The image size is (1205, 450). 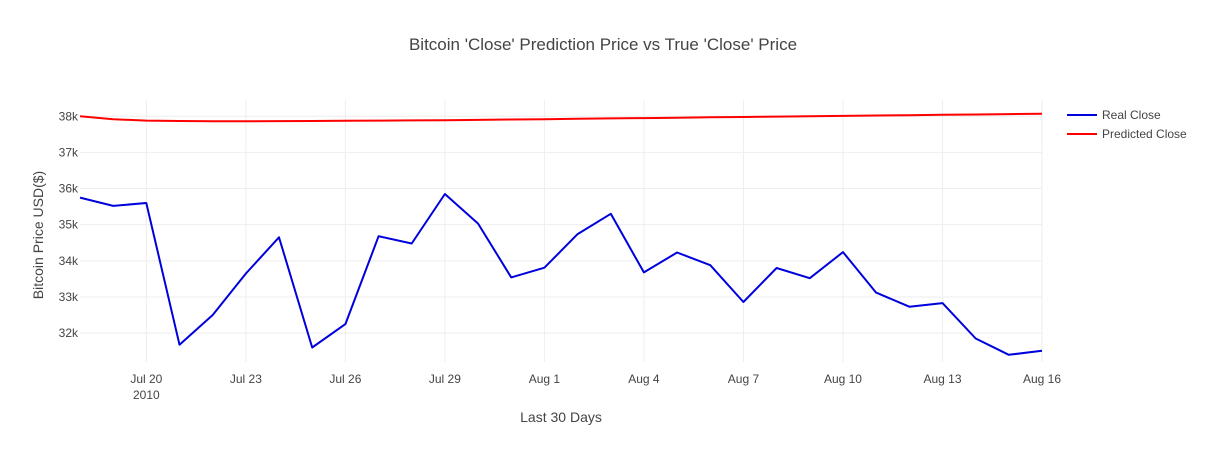 I want to click on x-tick-label: Aug 7, so click(x=744, y=379).